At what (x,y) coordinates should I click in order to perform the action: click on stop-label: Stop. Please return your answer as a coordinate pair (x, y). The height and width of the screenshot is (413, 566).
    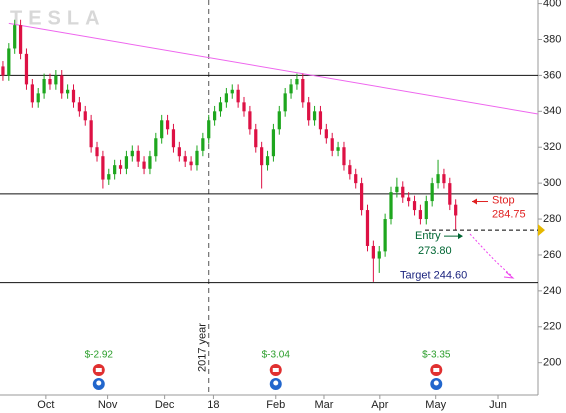
    Looking at the image, I should click on (503, 200).